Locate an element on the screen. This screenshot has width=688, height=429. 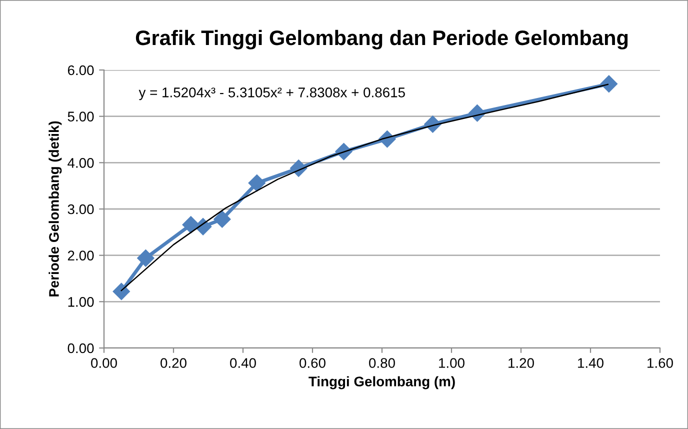
chart-title: Grafik Tinggi Gelombang dan Periode Gelombang is located at coordinates (382, 40).